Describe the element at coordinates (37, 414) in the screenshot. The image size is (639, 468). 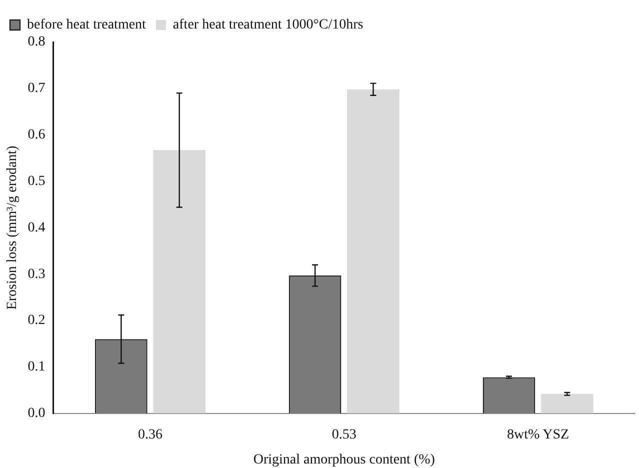
I see `y-tick-label: 0.0` at that location.